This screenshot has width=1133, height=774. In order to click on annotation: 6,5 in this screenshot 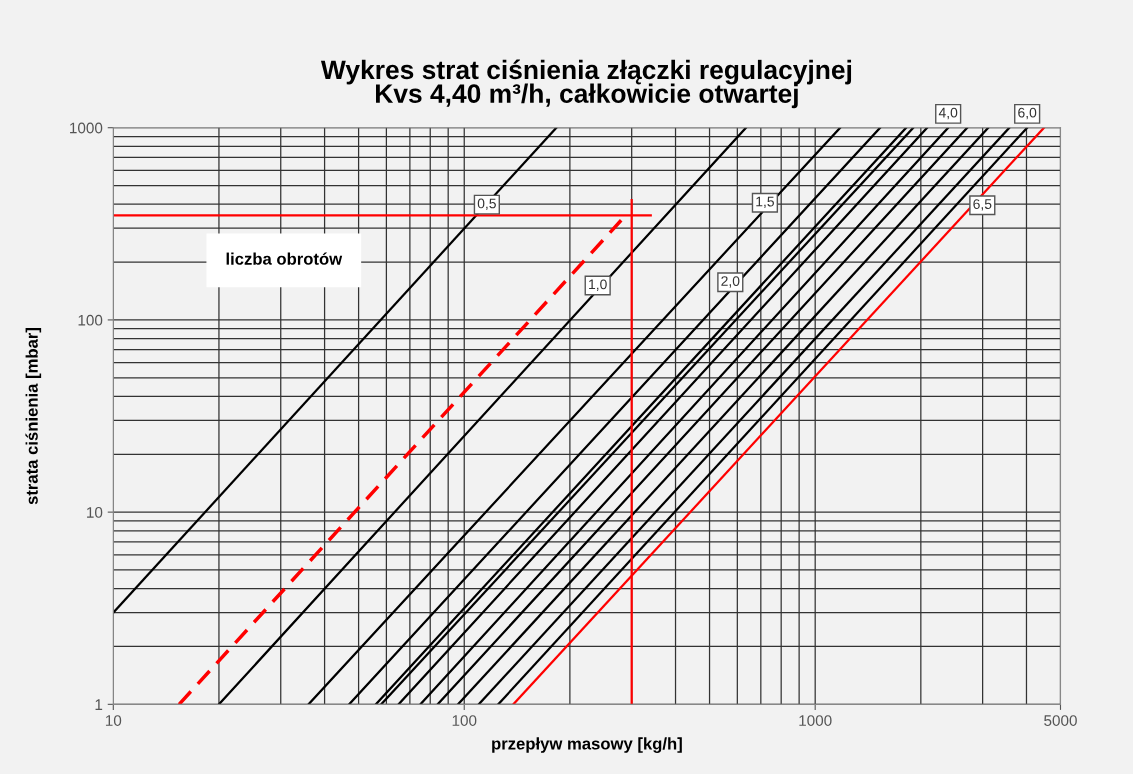, I will do `click(982, 205)`.